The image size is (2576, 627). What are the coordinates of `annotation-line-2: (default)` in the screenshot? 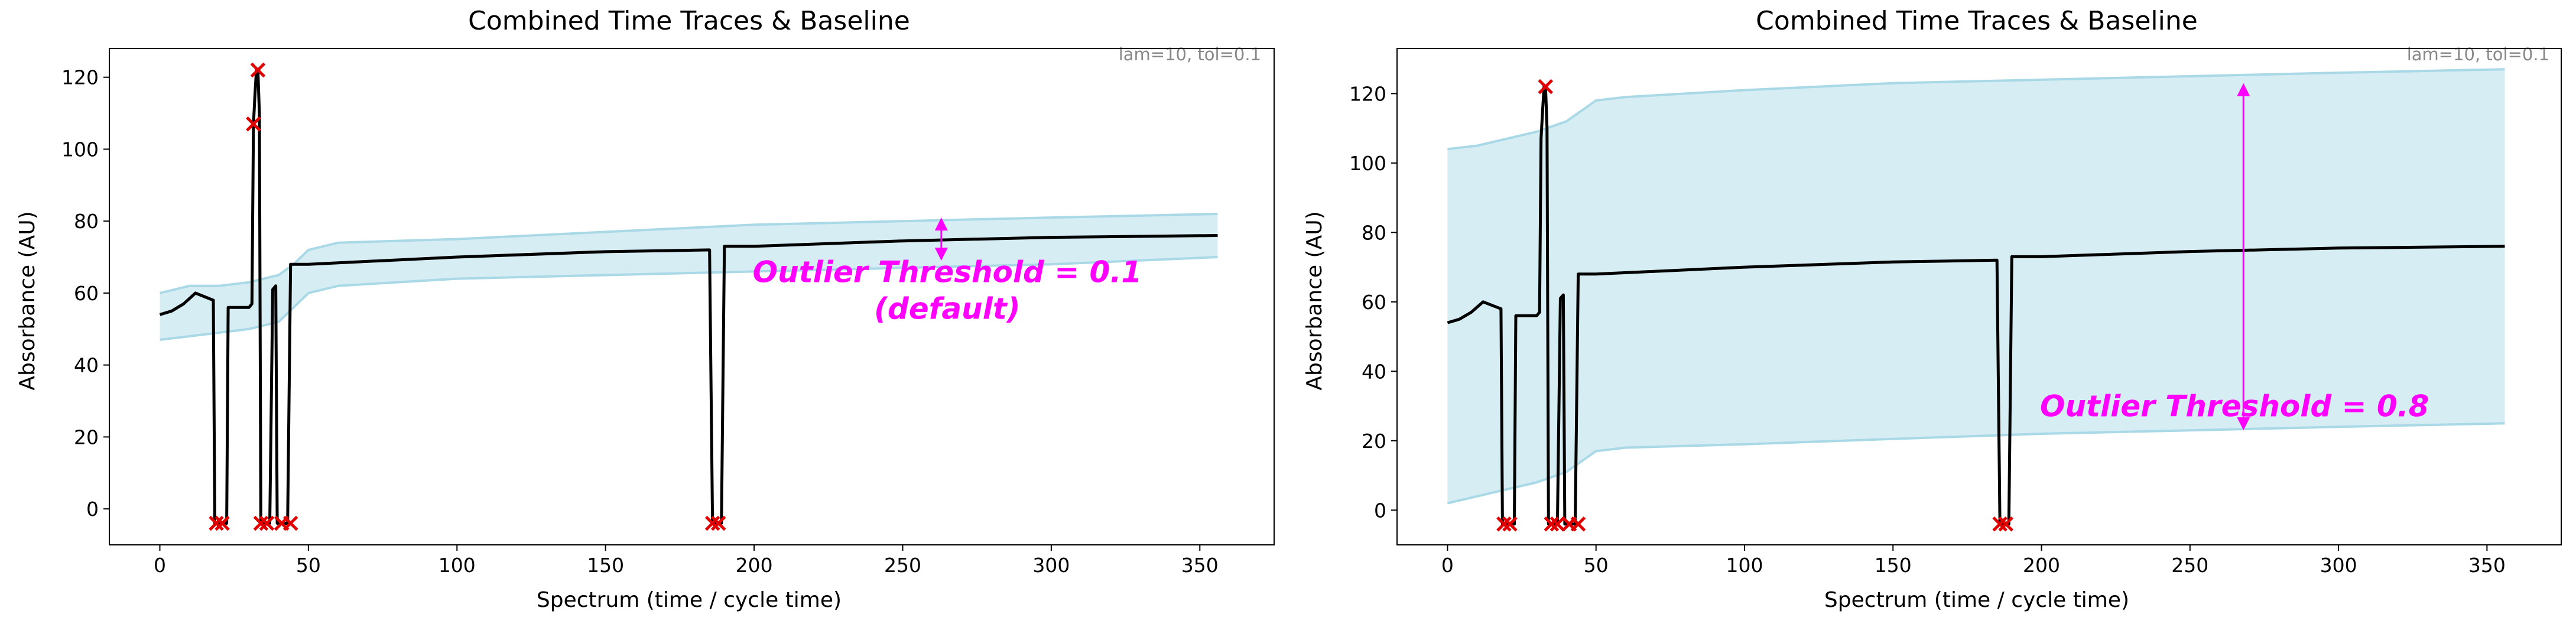 It's located at (947, 309).